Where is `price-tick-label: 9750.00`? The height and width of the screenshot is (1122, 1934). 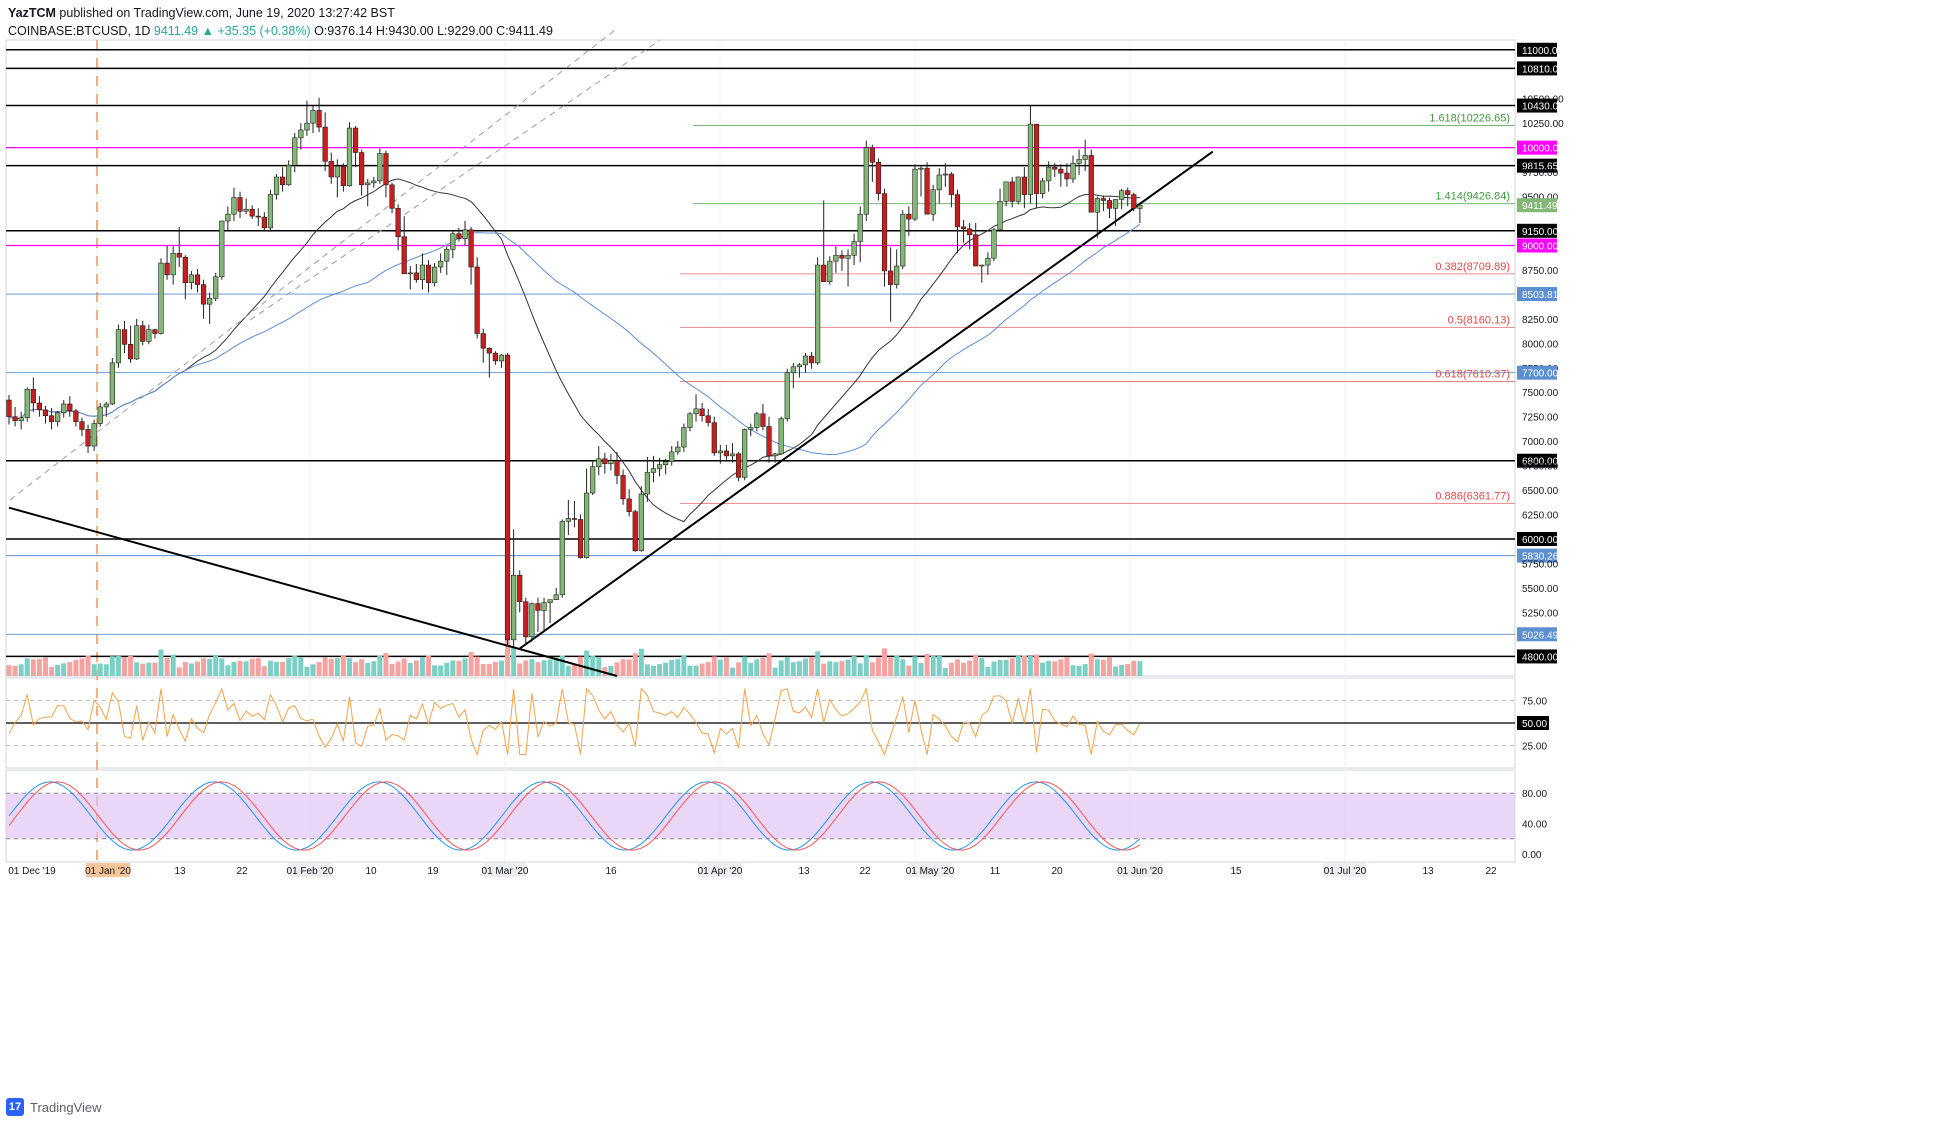 price-tick-label: 9750.00 is located at coordinates (1540, 173).